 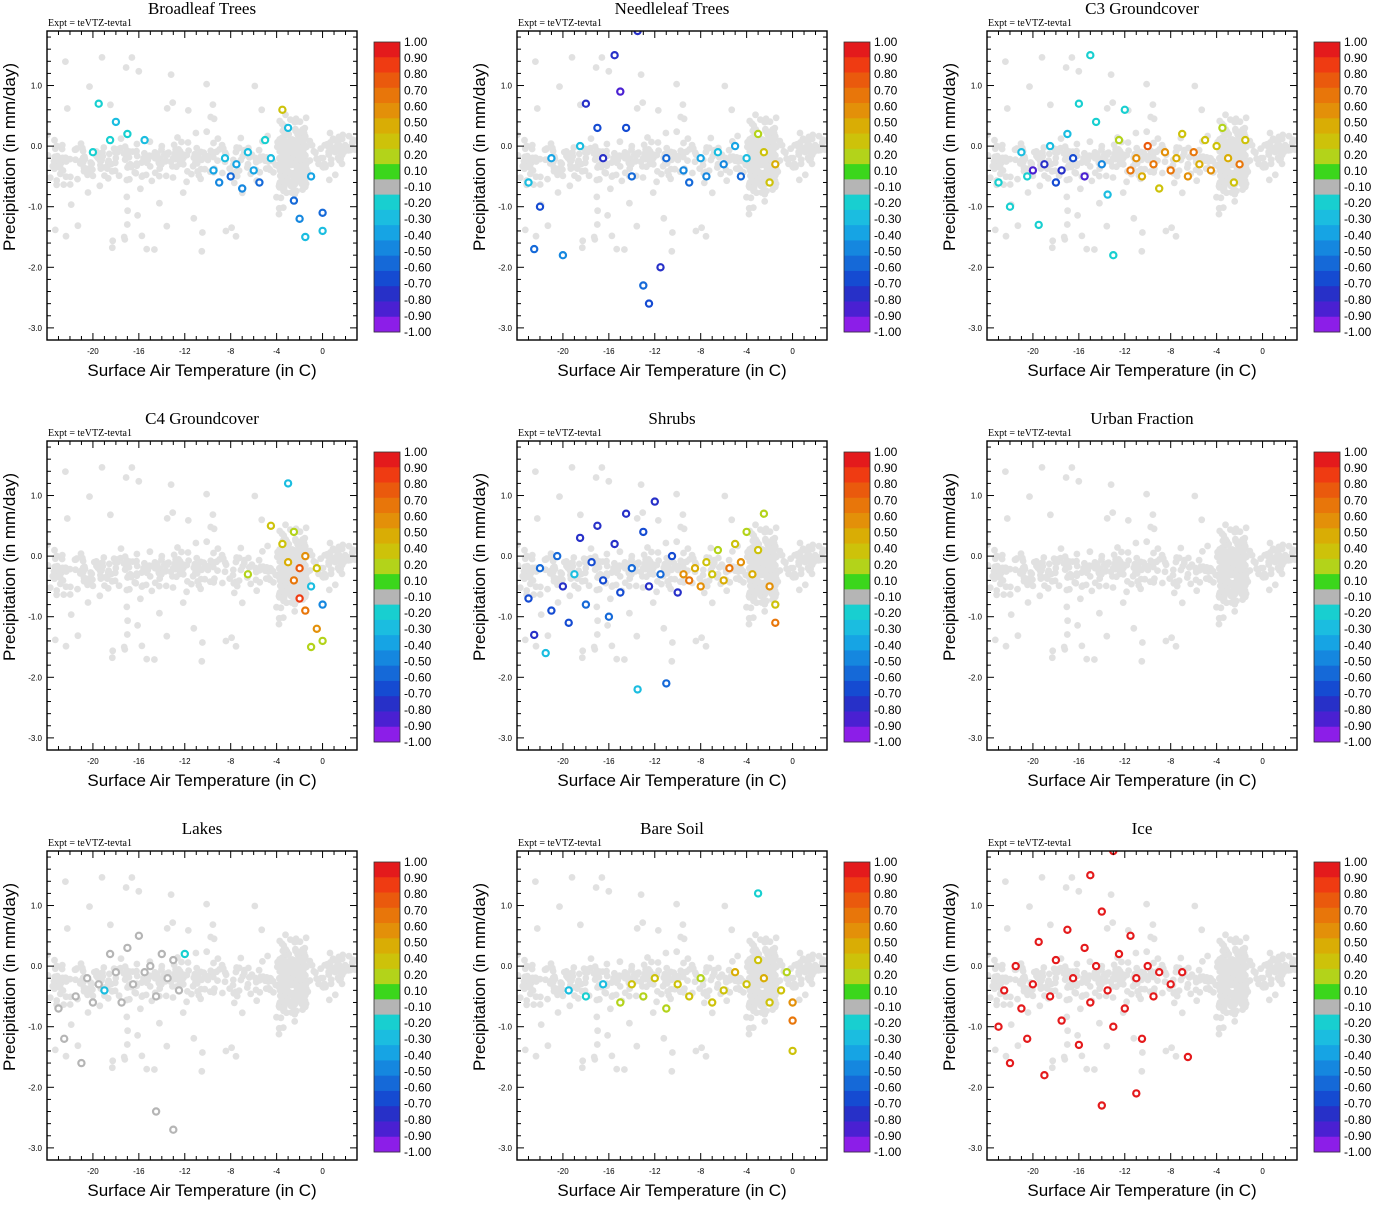 I want to click on colorbar-label: -0.90, so click(x=888, y=316).